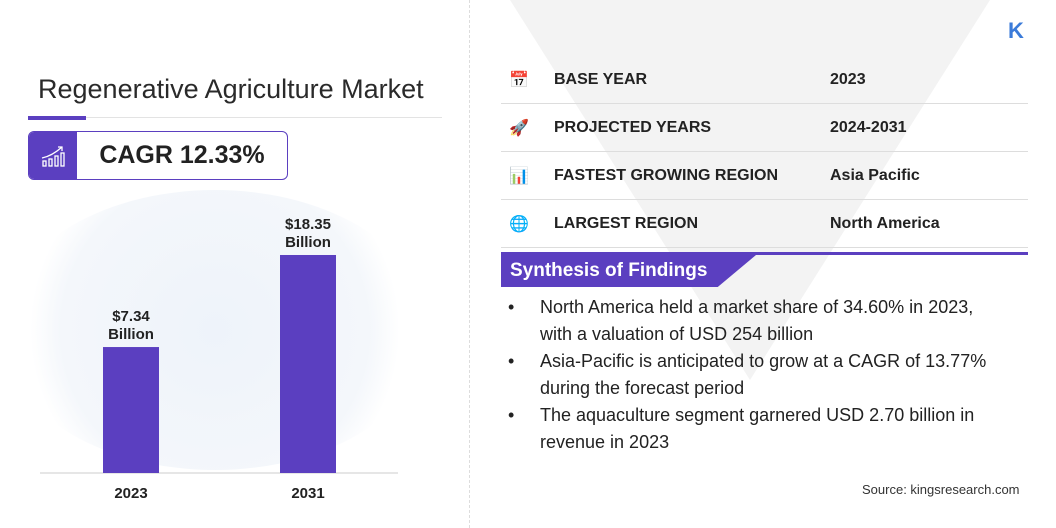  I want to click on cagr-value: CAGR 12.33%, so click(182, 155).